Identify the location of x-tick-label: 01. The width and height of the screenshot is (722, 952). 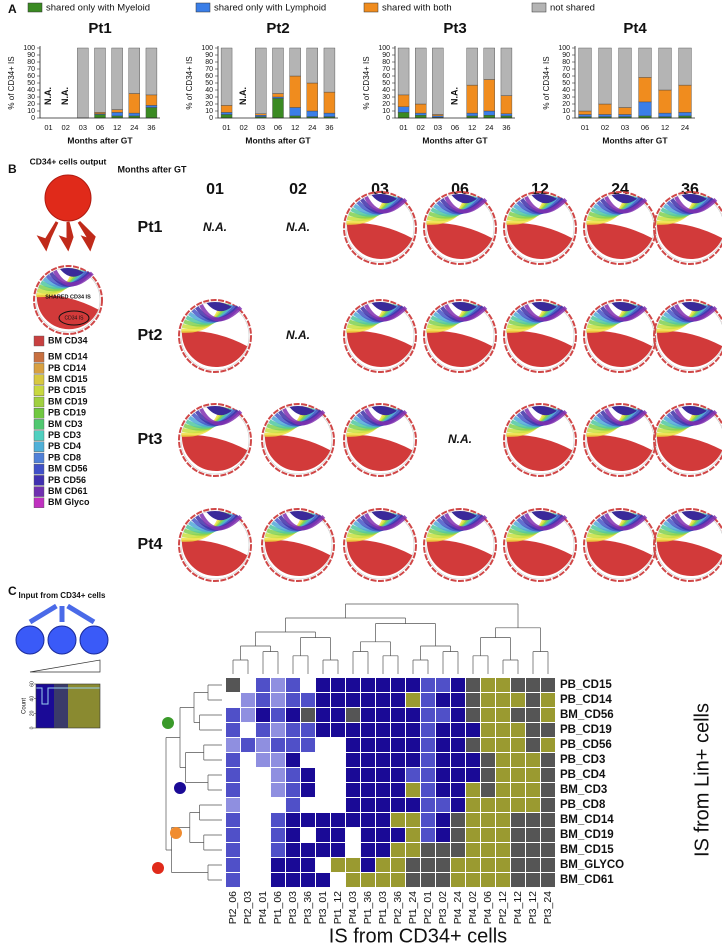
(48, 127).